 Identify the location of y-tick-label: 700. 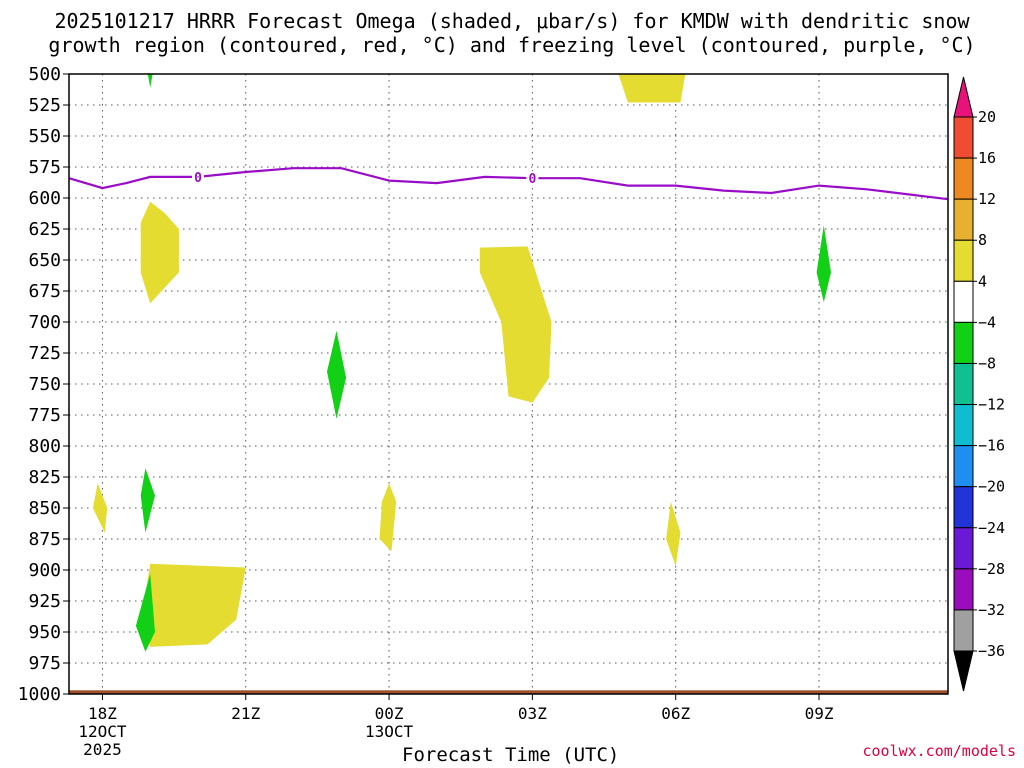
(44, 322).